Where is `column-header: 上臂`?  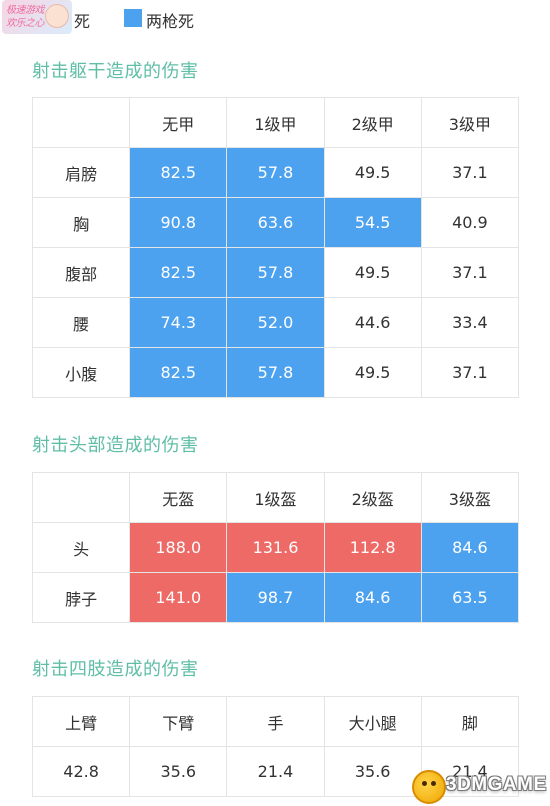 column-header: 上臂 is located at coordinates (81, 721).